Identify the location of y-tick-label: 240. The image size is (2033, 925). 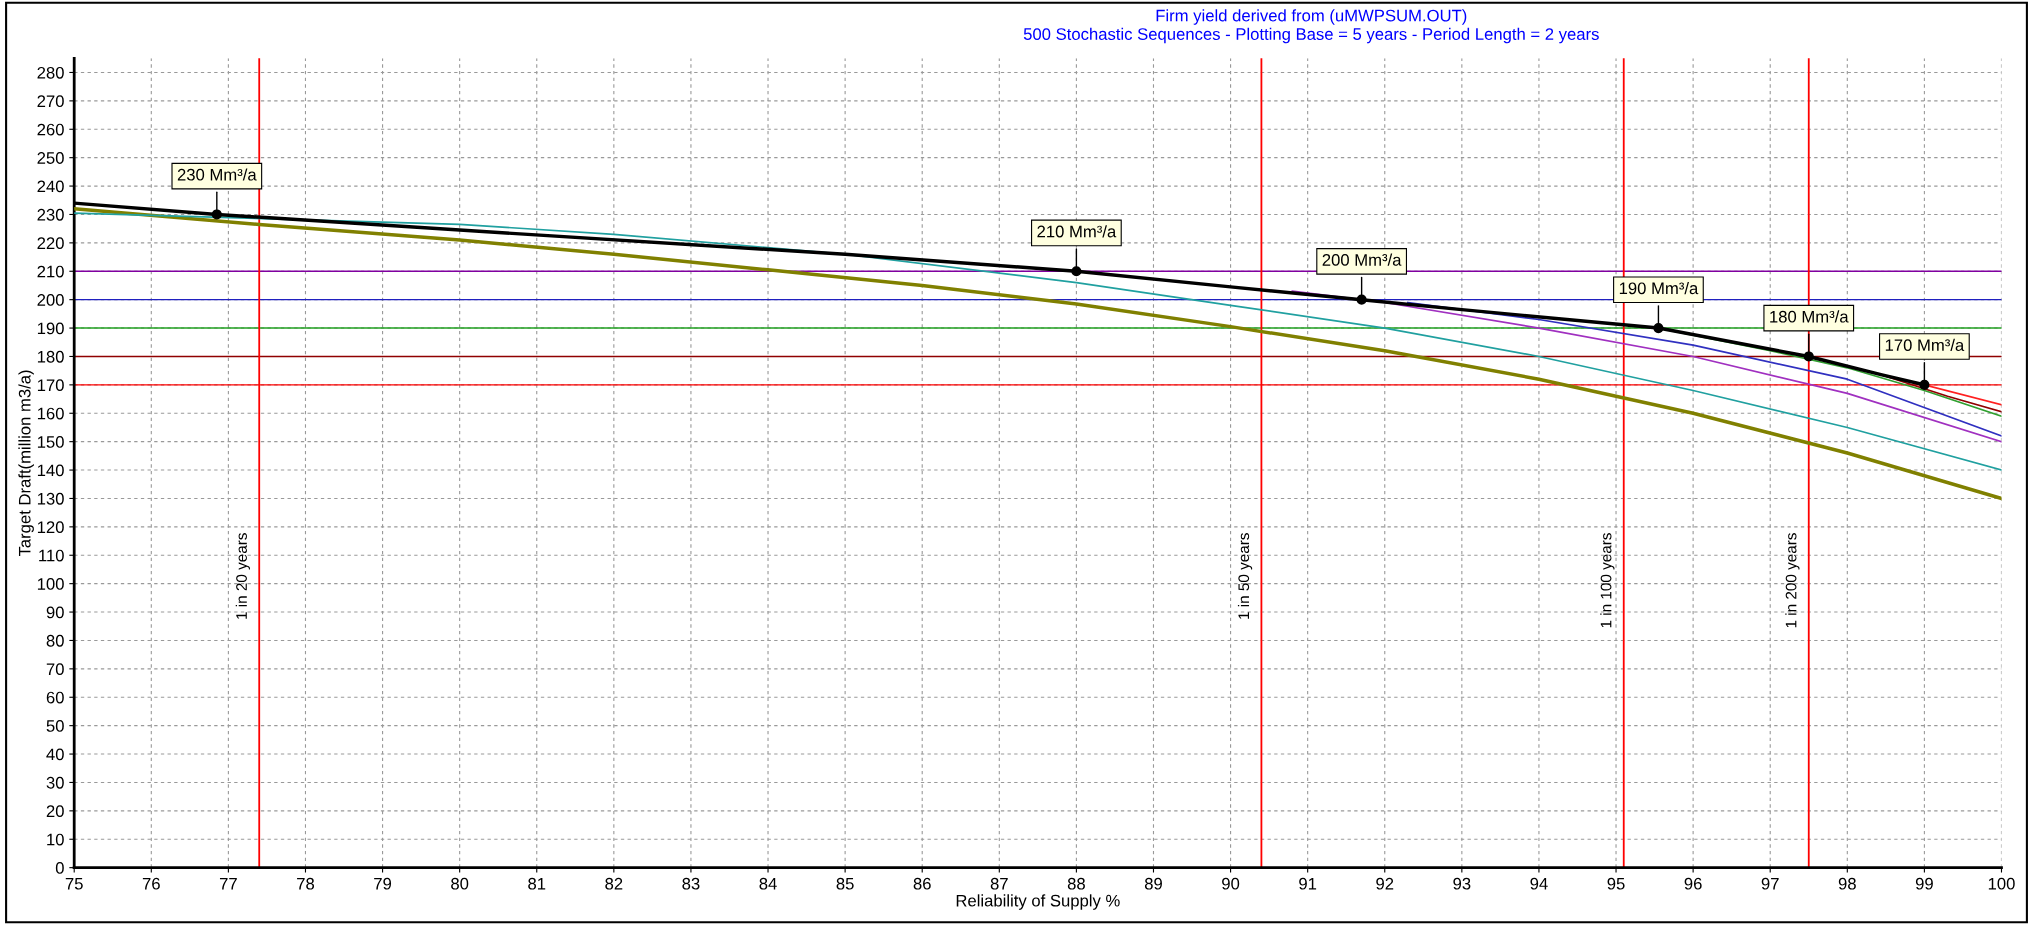
(50, 186).